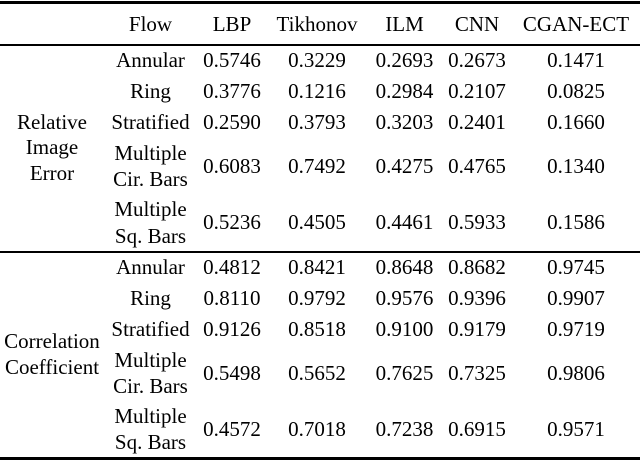 Image resolution: width=640 pixels, height=468 pixels. What do you see at coordinates (477, 222) in the screenshot?
I see `value-cell: 0.5933` at bounding box center [477, 222].